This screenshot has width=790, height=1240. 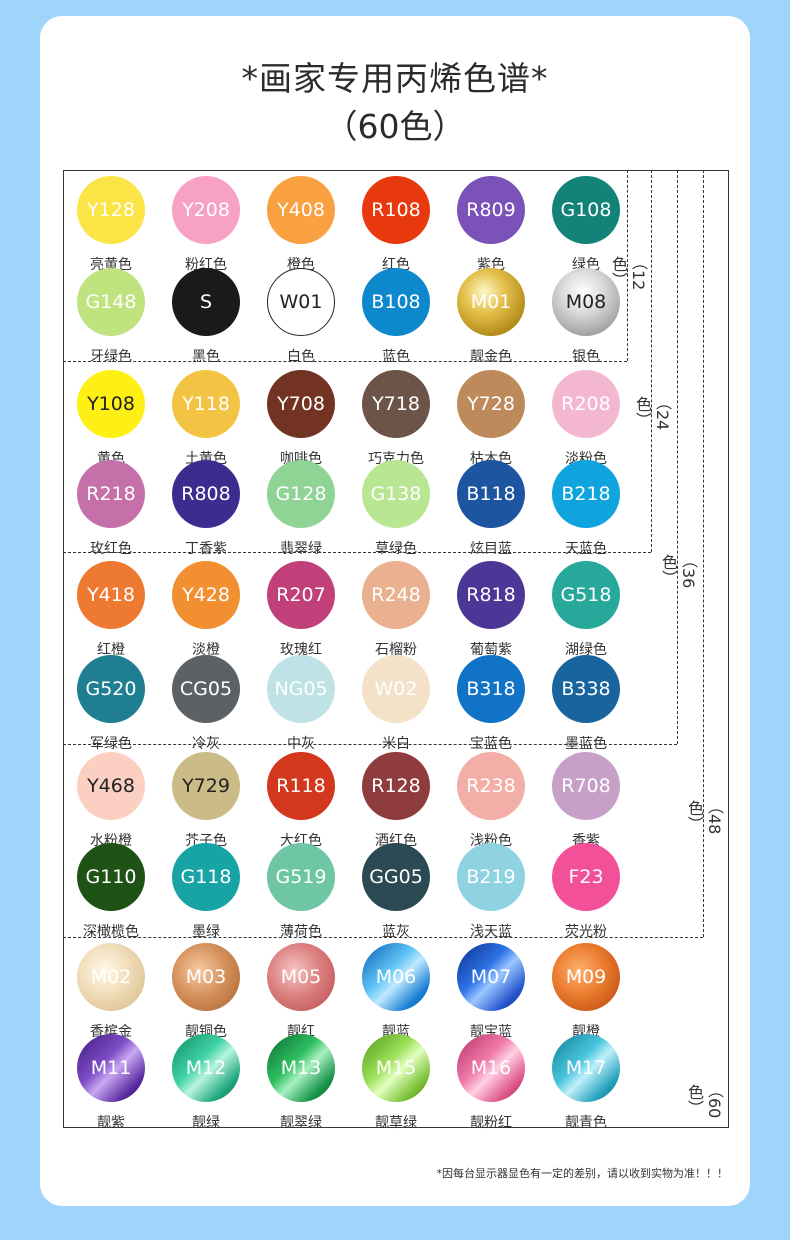 What do you see at coordinates (111, 877) in the screenshot?
I see `swatch-circle: G110` at bounding box center [111, 877].